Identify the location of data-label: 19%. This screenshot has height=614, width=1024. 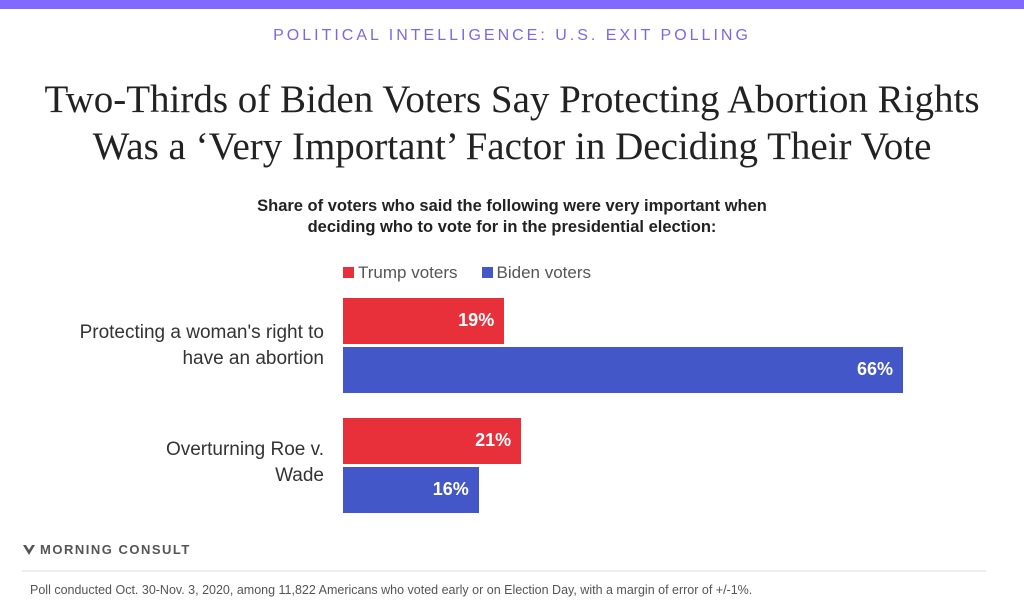
(476, 320).